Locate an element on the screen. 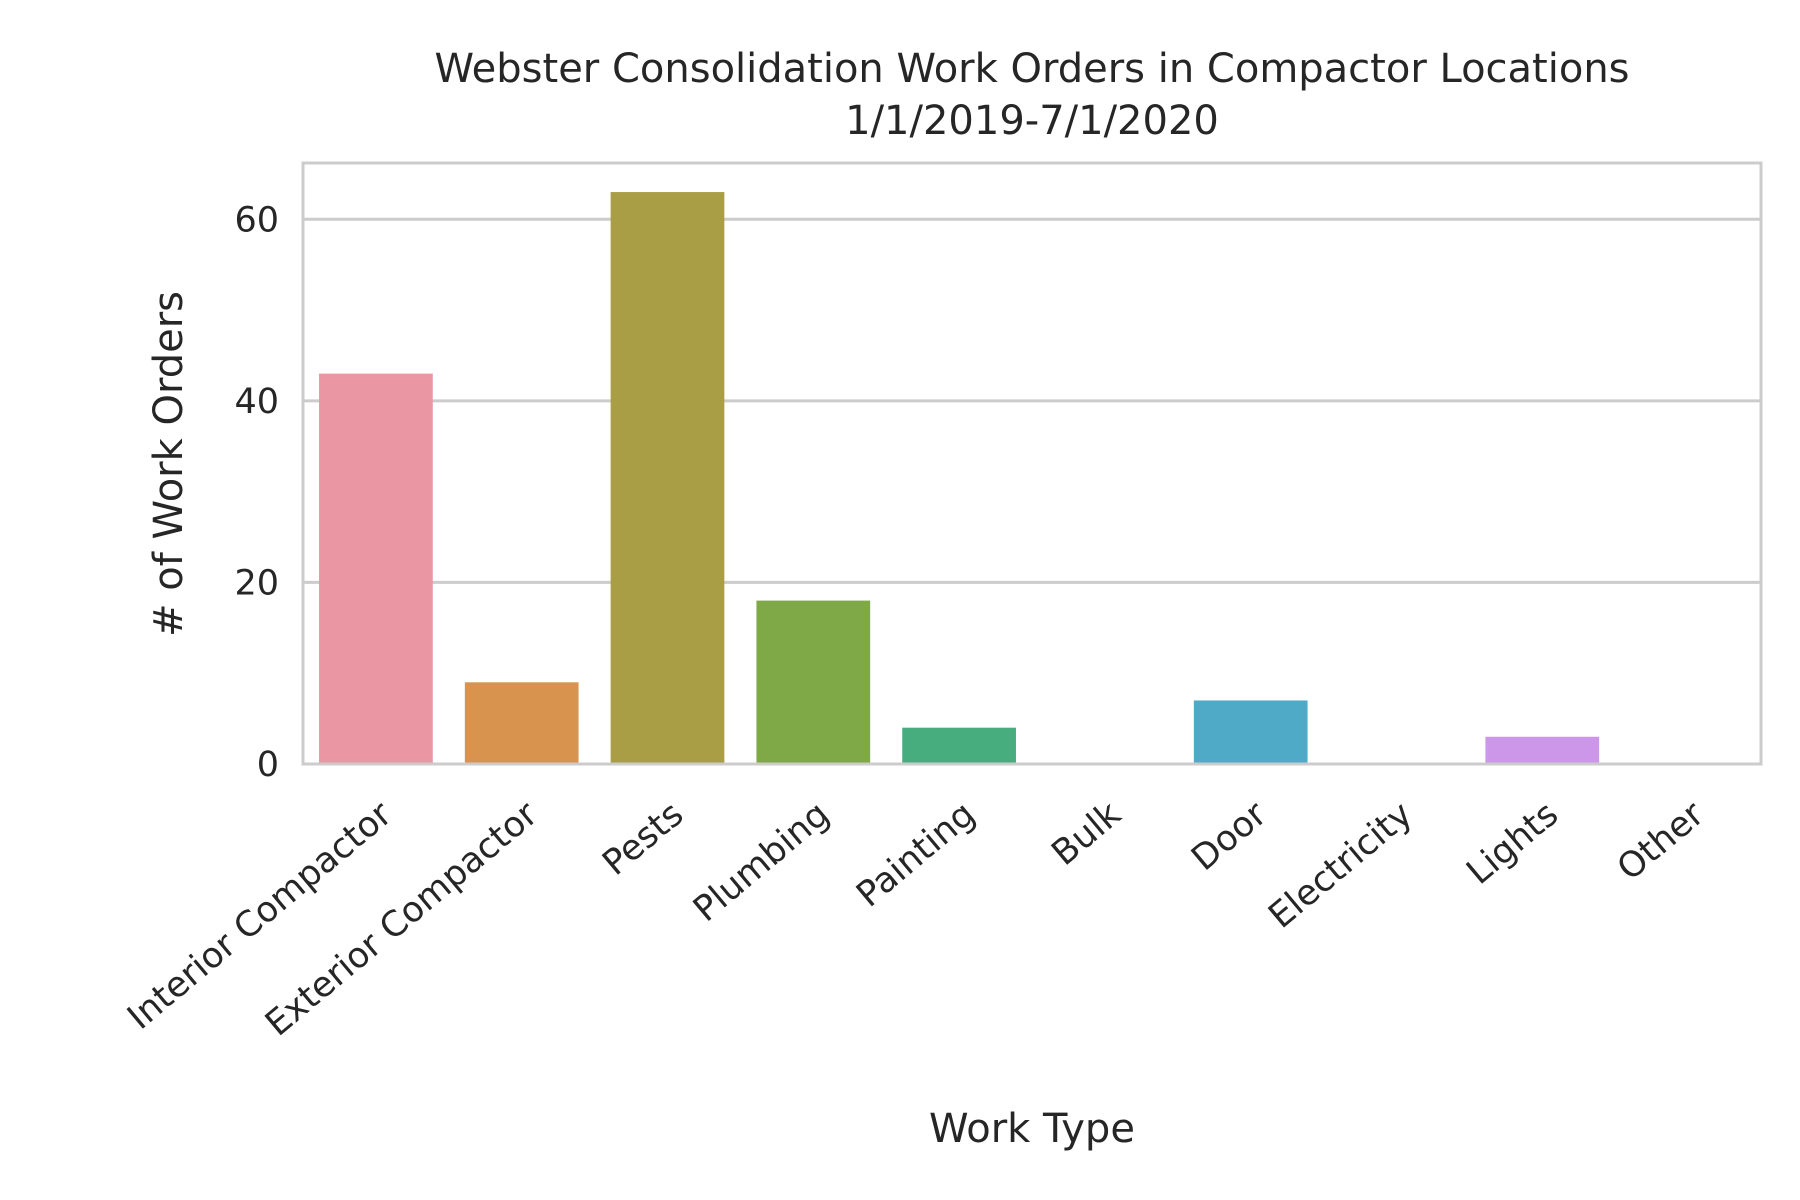 Image resolution: width=1800 pixels, height=1200 pixels. y-tick-label: 60 is located at coordinates (256, 220).